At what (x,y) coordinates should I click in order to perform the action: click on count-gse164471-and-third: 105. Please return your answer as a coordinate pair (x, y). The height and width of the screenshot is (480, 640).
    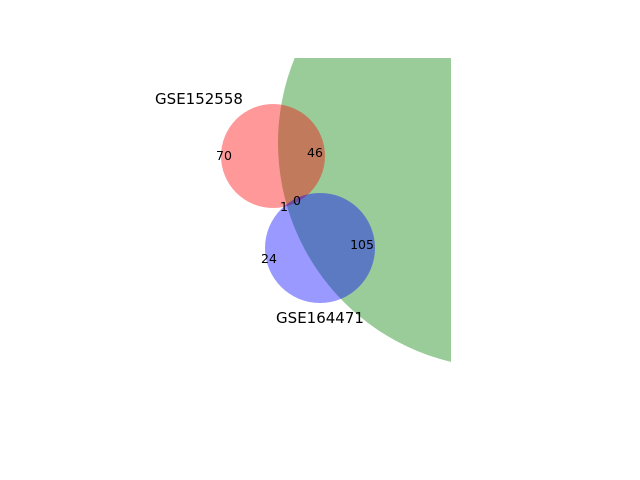
    Looking at the image, I should click on (362, 244).